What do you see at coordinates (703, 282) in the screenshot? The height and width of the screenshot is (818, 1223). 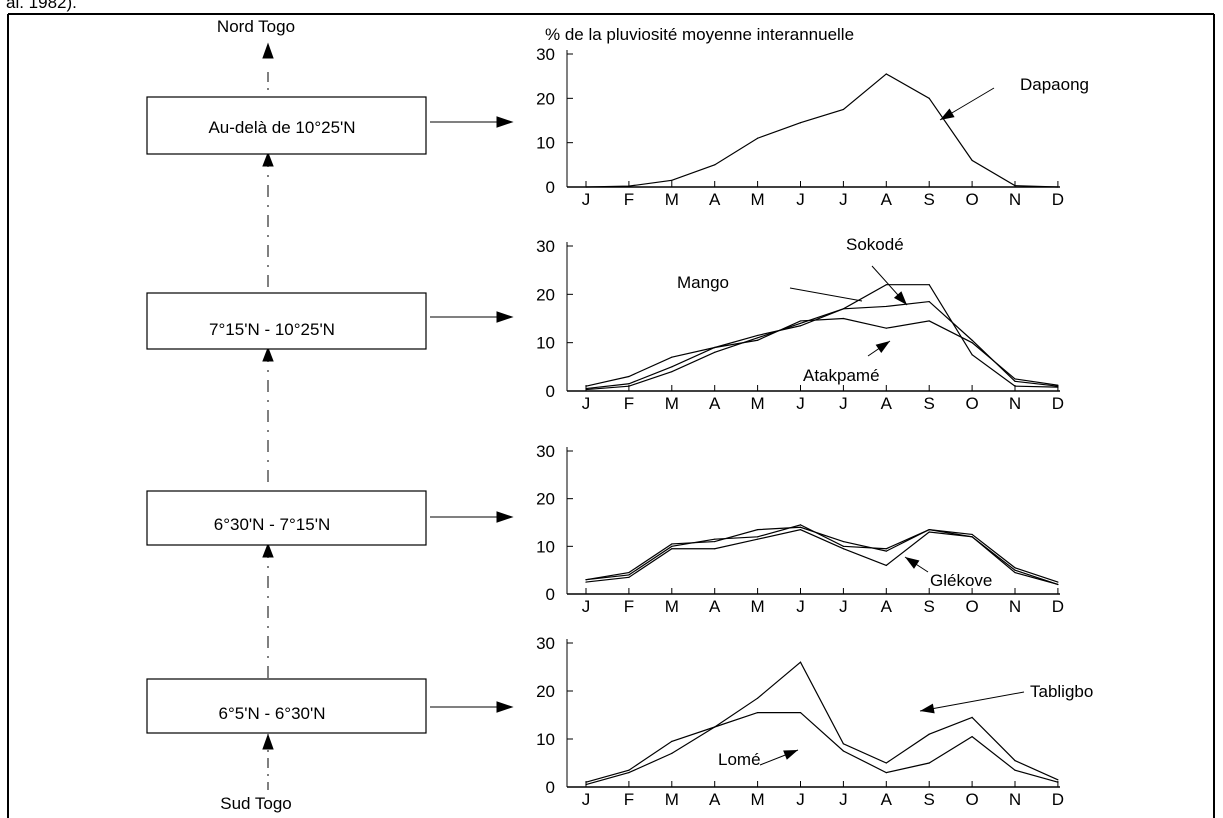 I see `annotation-label: Mango` at bounding box center [703, 282].